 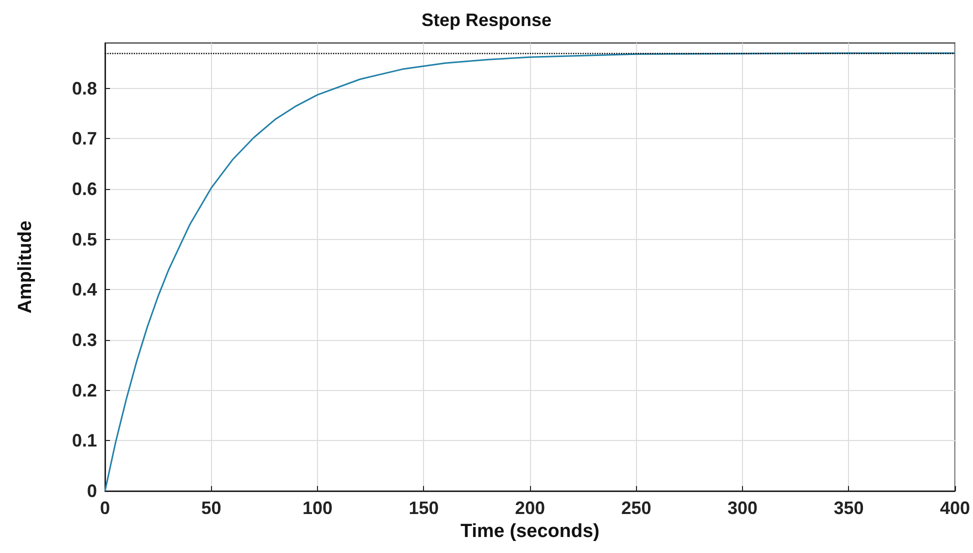 What do you see at coordinates (84, 290) in the screenshot?
I see `y-tick-label: 0.4` at bounding box center [84, 290].